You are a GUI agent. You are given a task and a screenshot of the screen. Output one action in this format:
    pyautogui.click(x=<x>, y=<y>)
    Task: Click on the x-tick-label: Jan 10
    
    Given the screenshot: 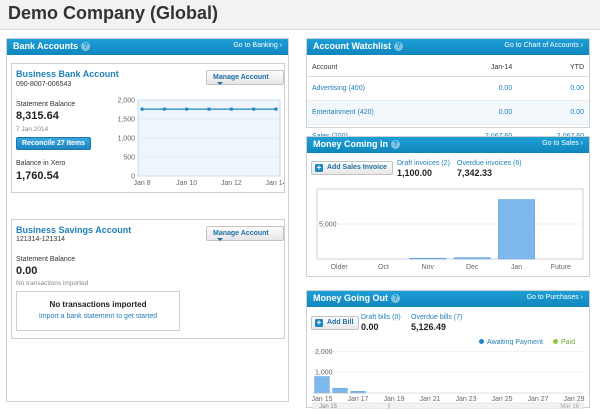 What is the action you would take?
    pyautogui.click(x=186, y=183)
    